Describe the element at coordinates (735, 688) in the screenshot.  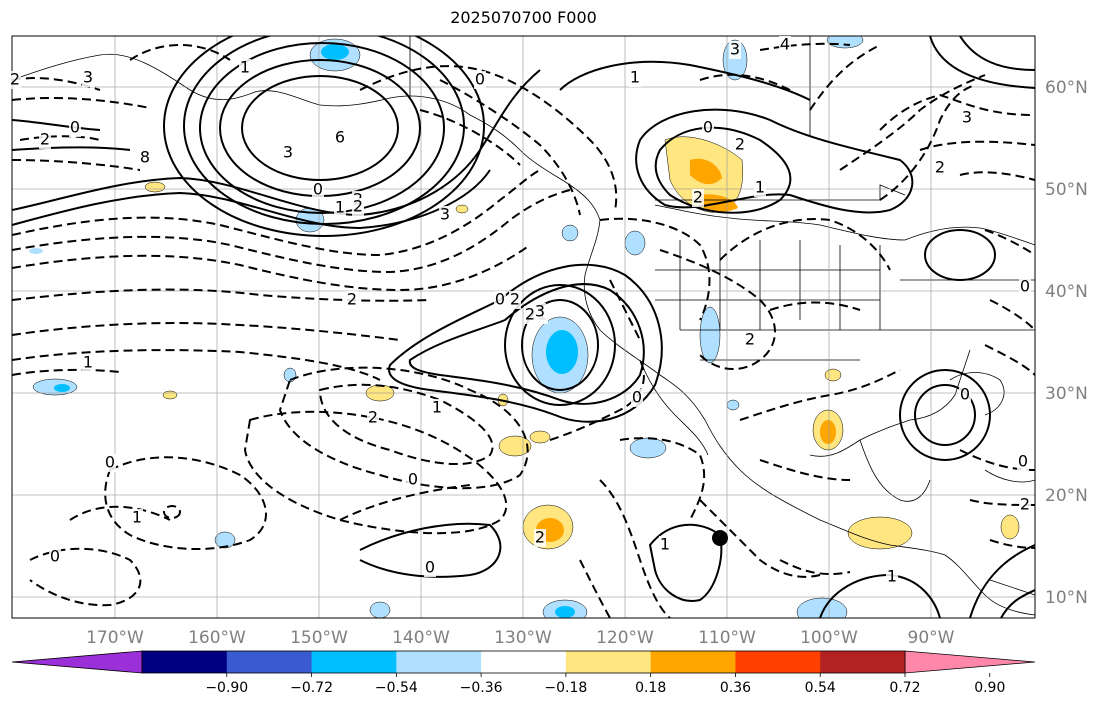
I see `colorbar-tick-label: 0.36` at that location.